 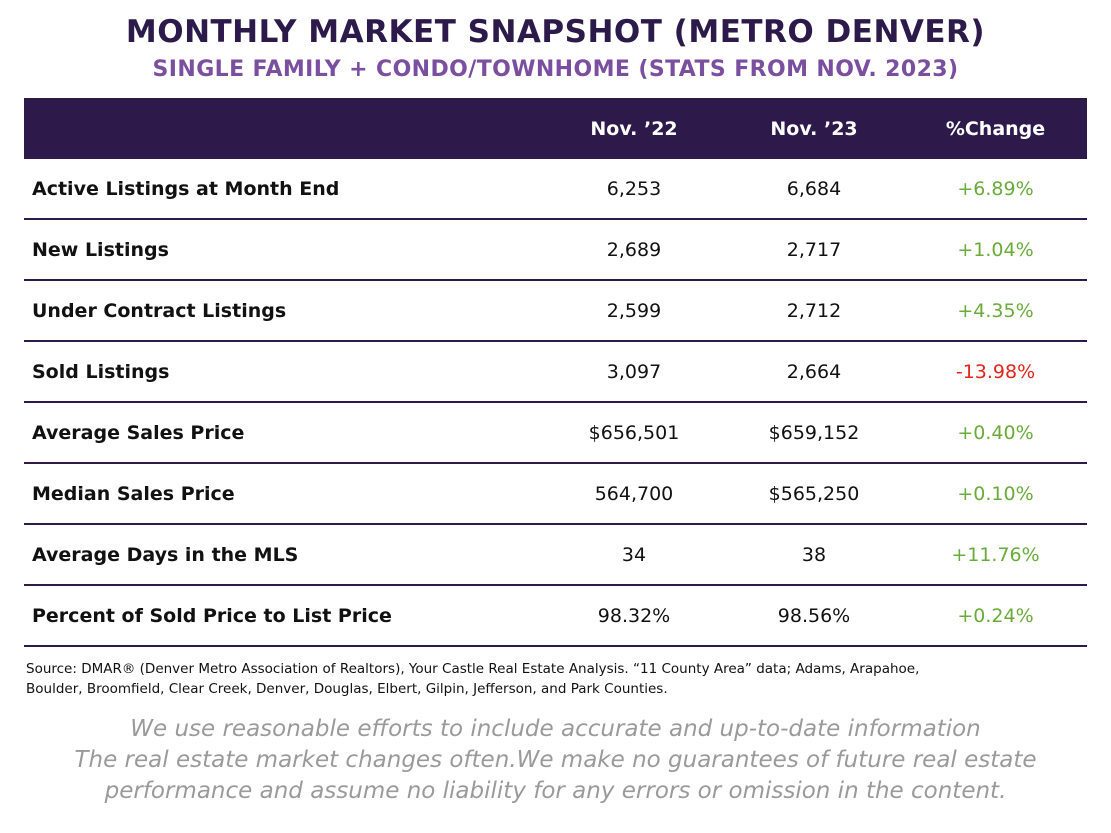 What do you see at coordinates (555, 128) in the screenshot?
I see `table-header-row: Nov. ’22 Nov. ’23 %Change` at bounding box center [555, 128].